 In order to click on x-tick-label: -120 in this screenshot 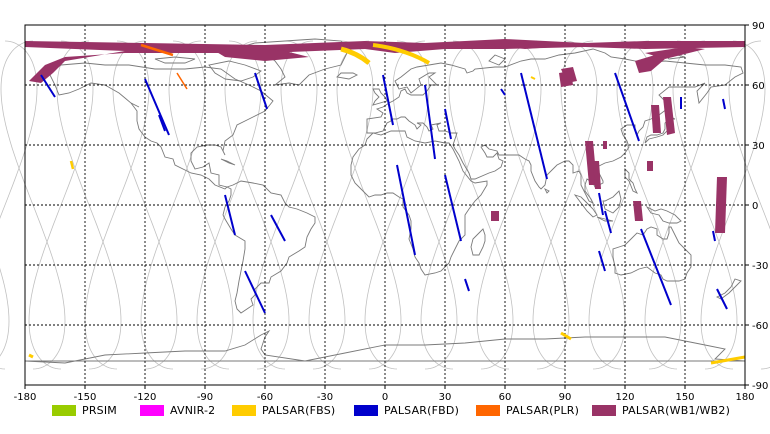, I will do `click(145, 397)`.